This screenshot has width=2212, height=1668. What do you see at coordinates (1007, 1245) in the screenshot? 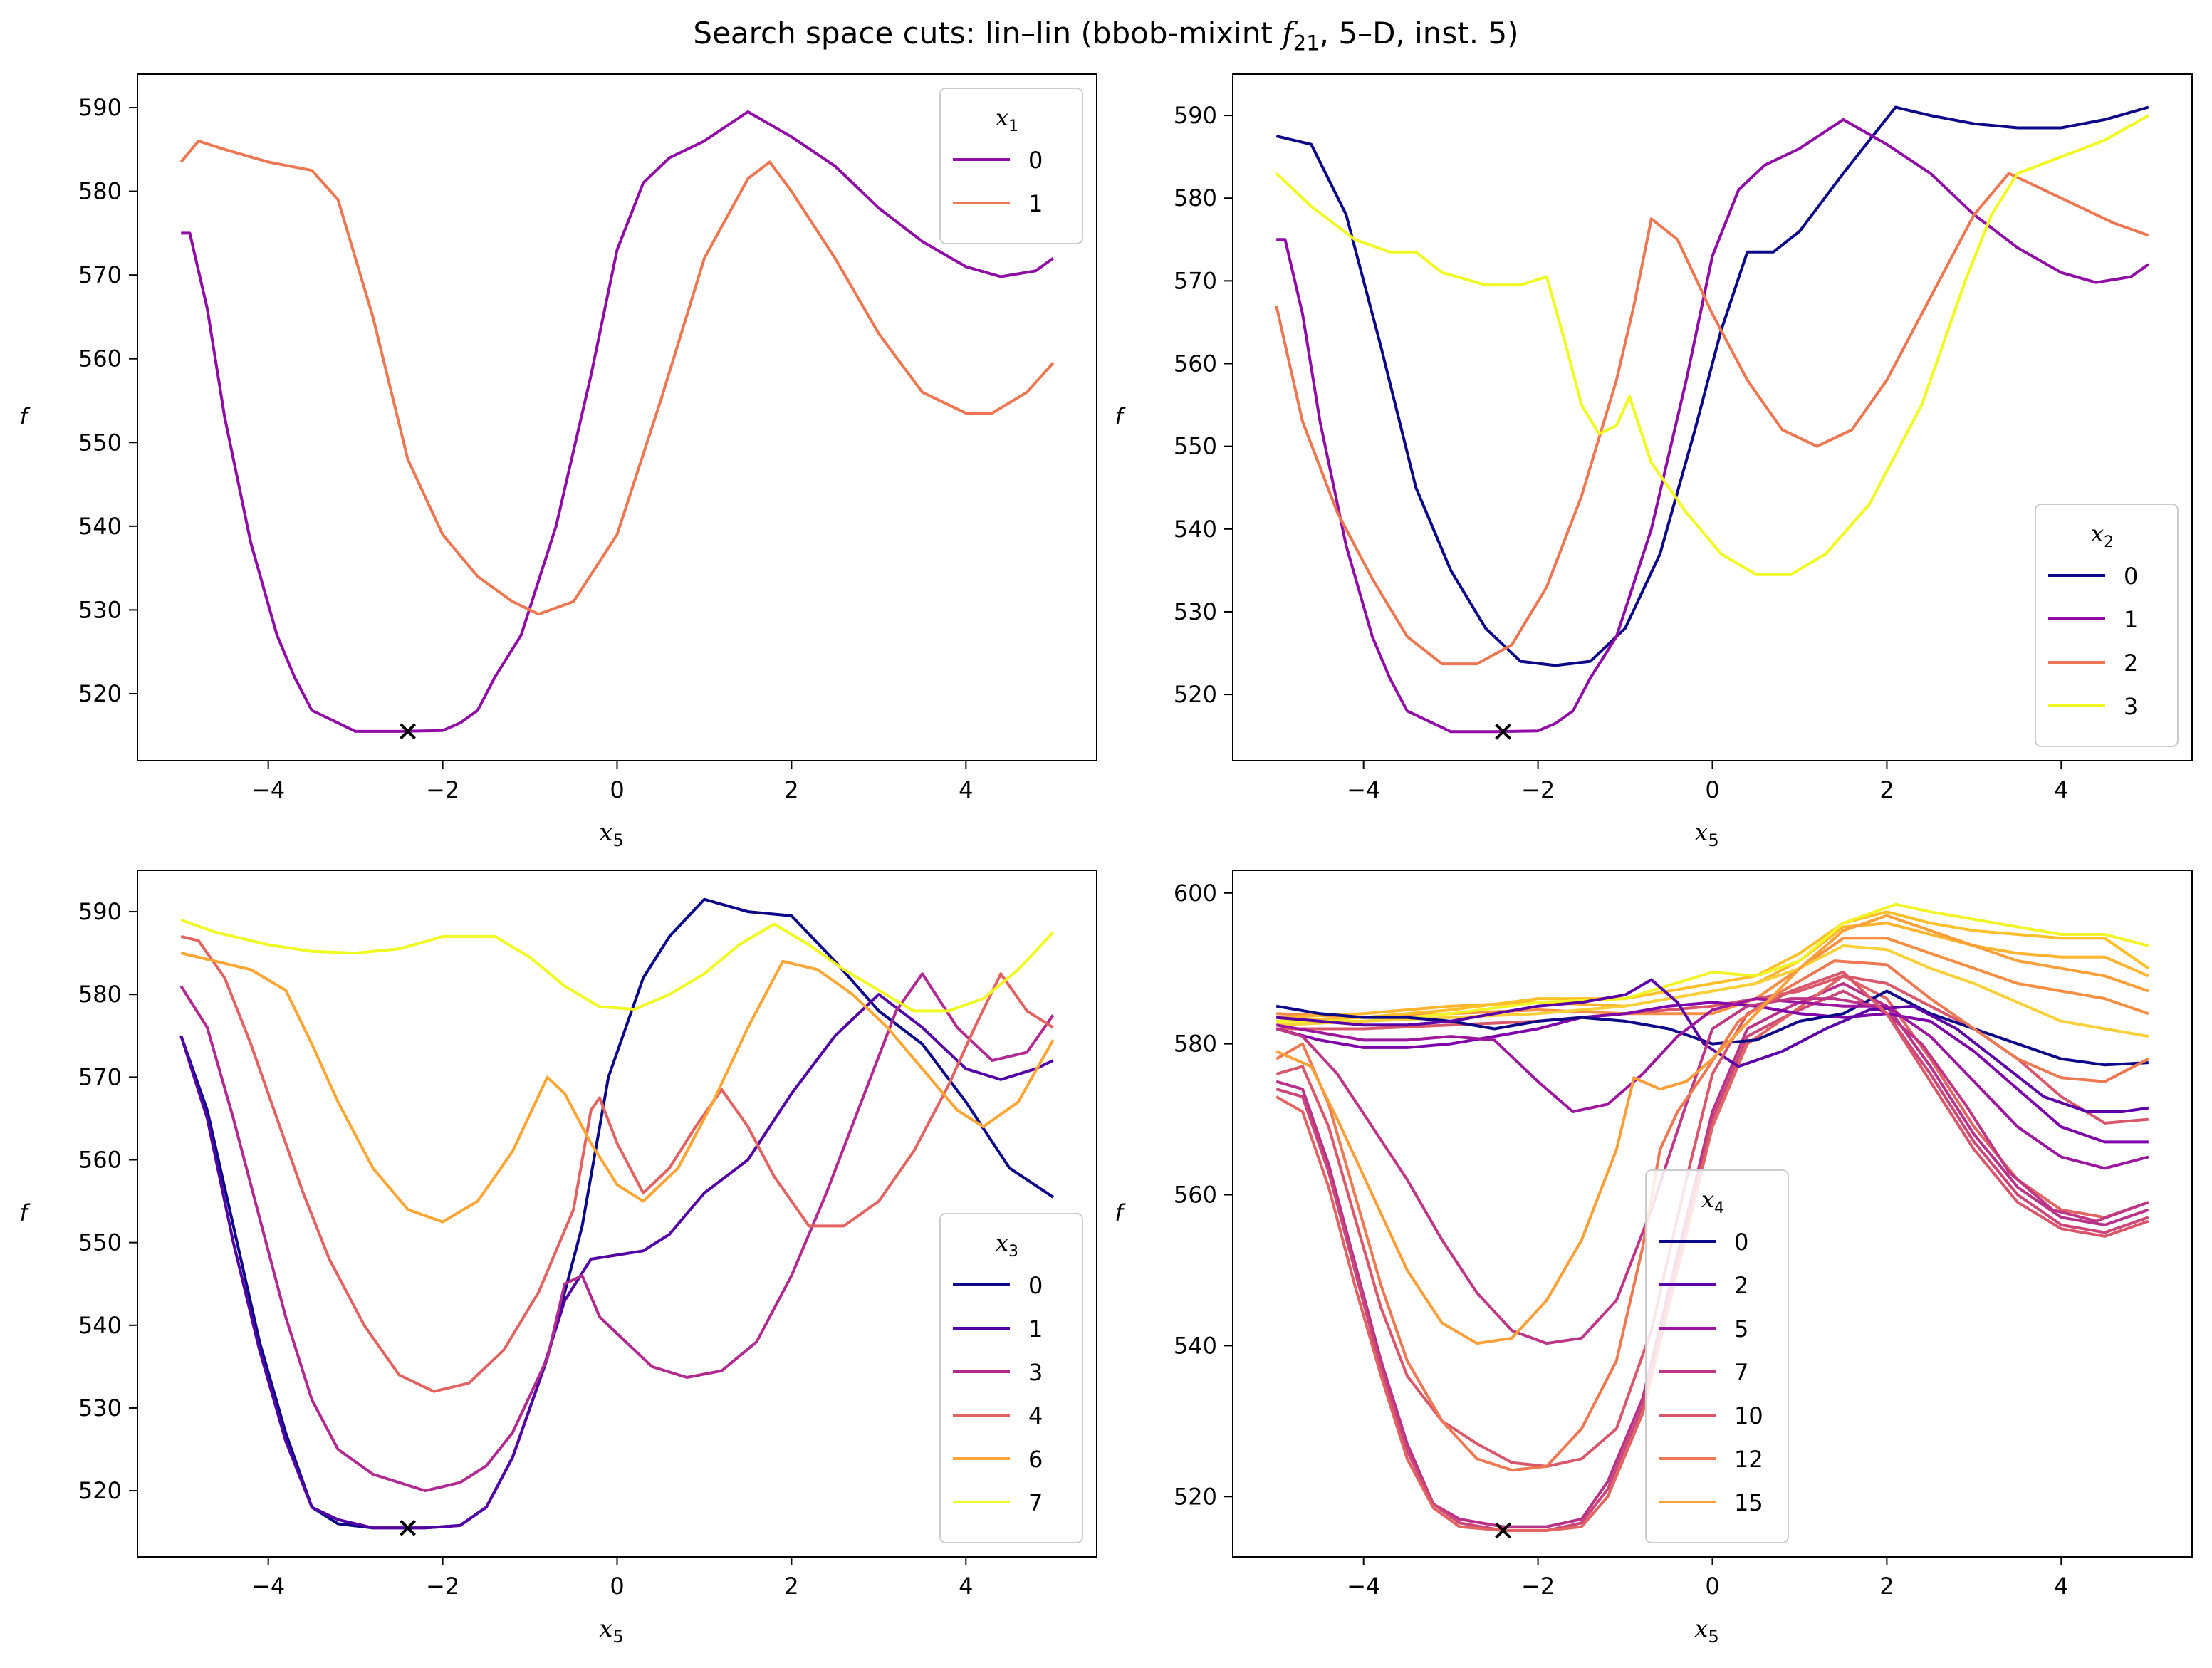
I see `legend-title: x3` at bounding box center [1007, 1245].